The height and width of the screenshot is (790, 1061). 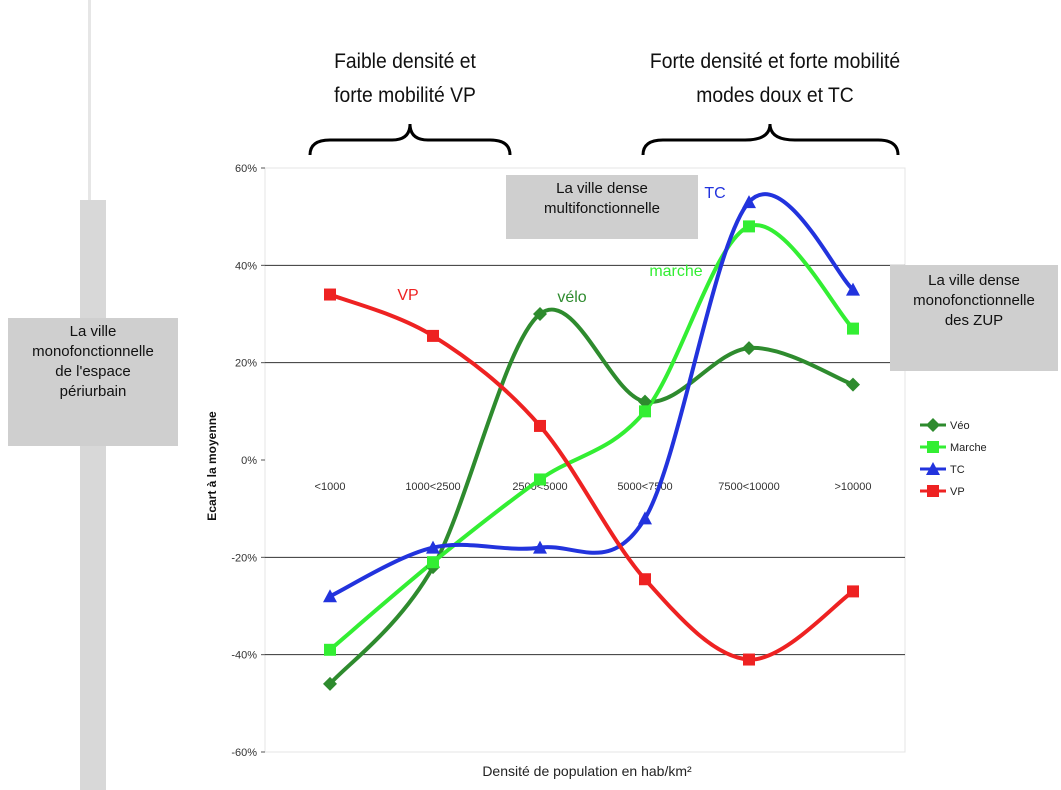 What do you see at coordinates (89, 100) in the screenshot?
I see `decorative-bar-thin` at bounding box center [89, 100].